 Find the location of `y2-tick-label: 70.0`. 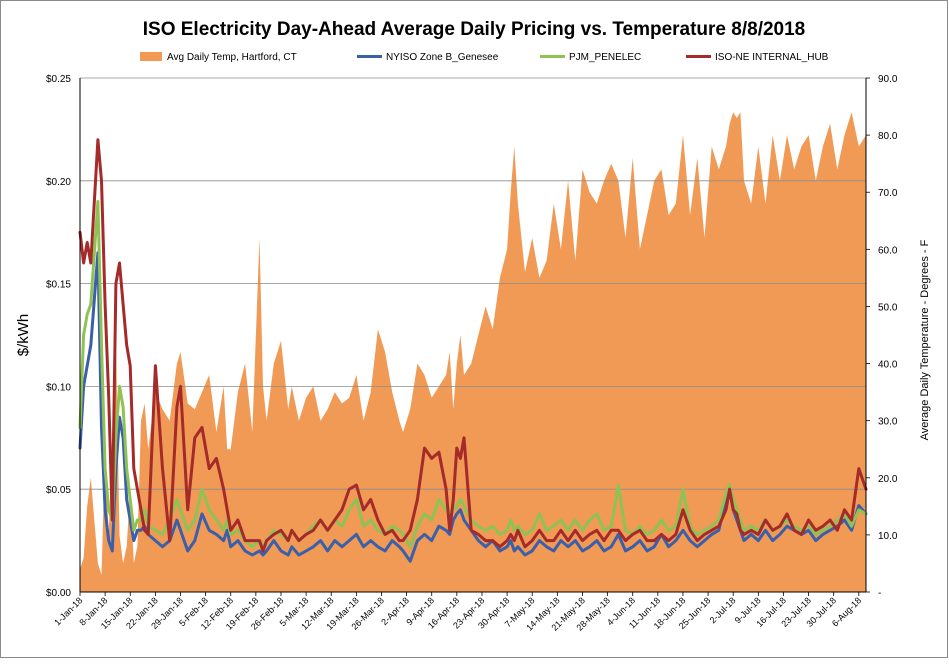

y2-tick-label: 70.0 is located at coordinates (888, 193).